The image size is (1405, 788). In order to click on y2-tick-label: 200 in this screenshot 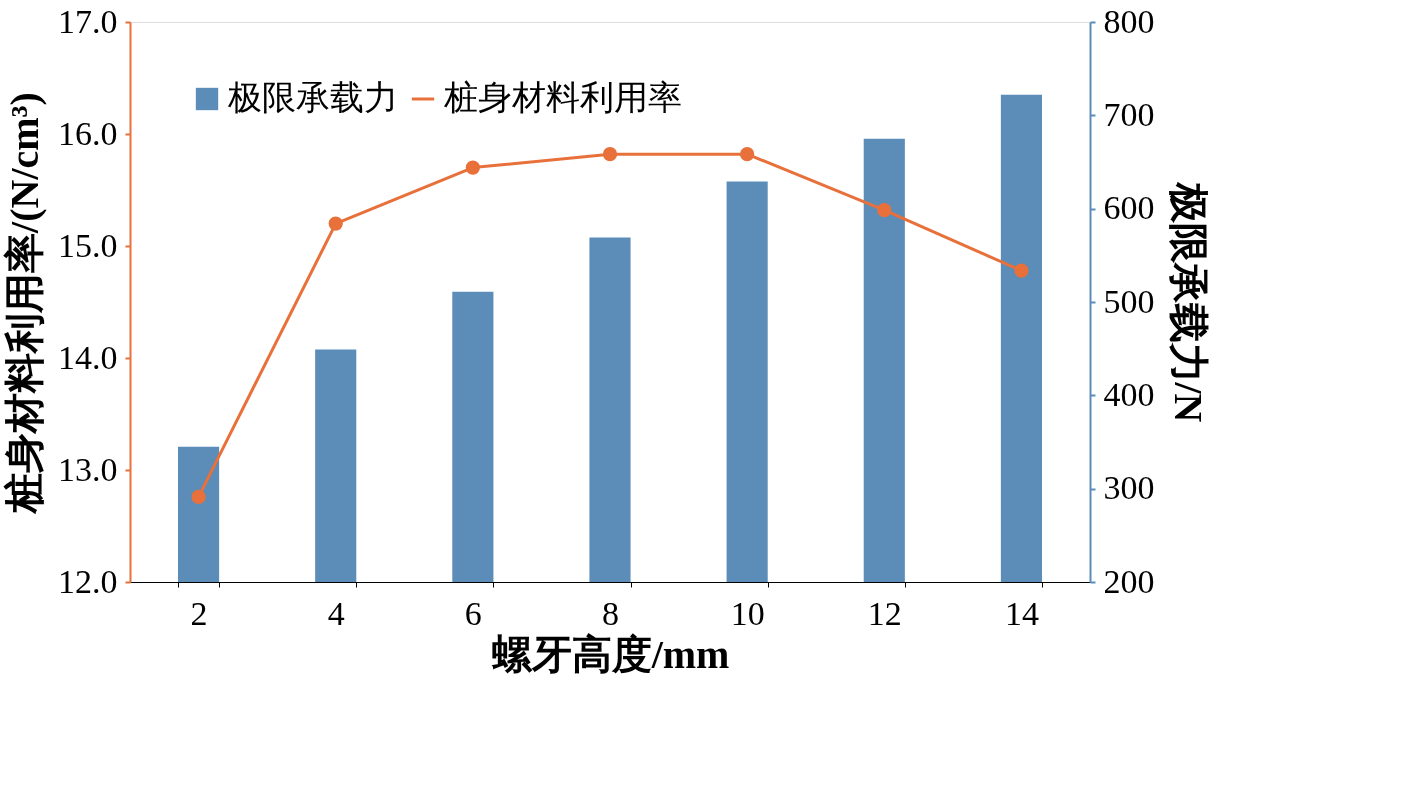, I will do `click(1129, 581)`.